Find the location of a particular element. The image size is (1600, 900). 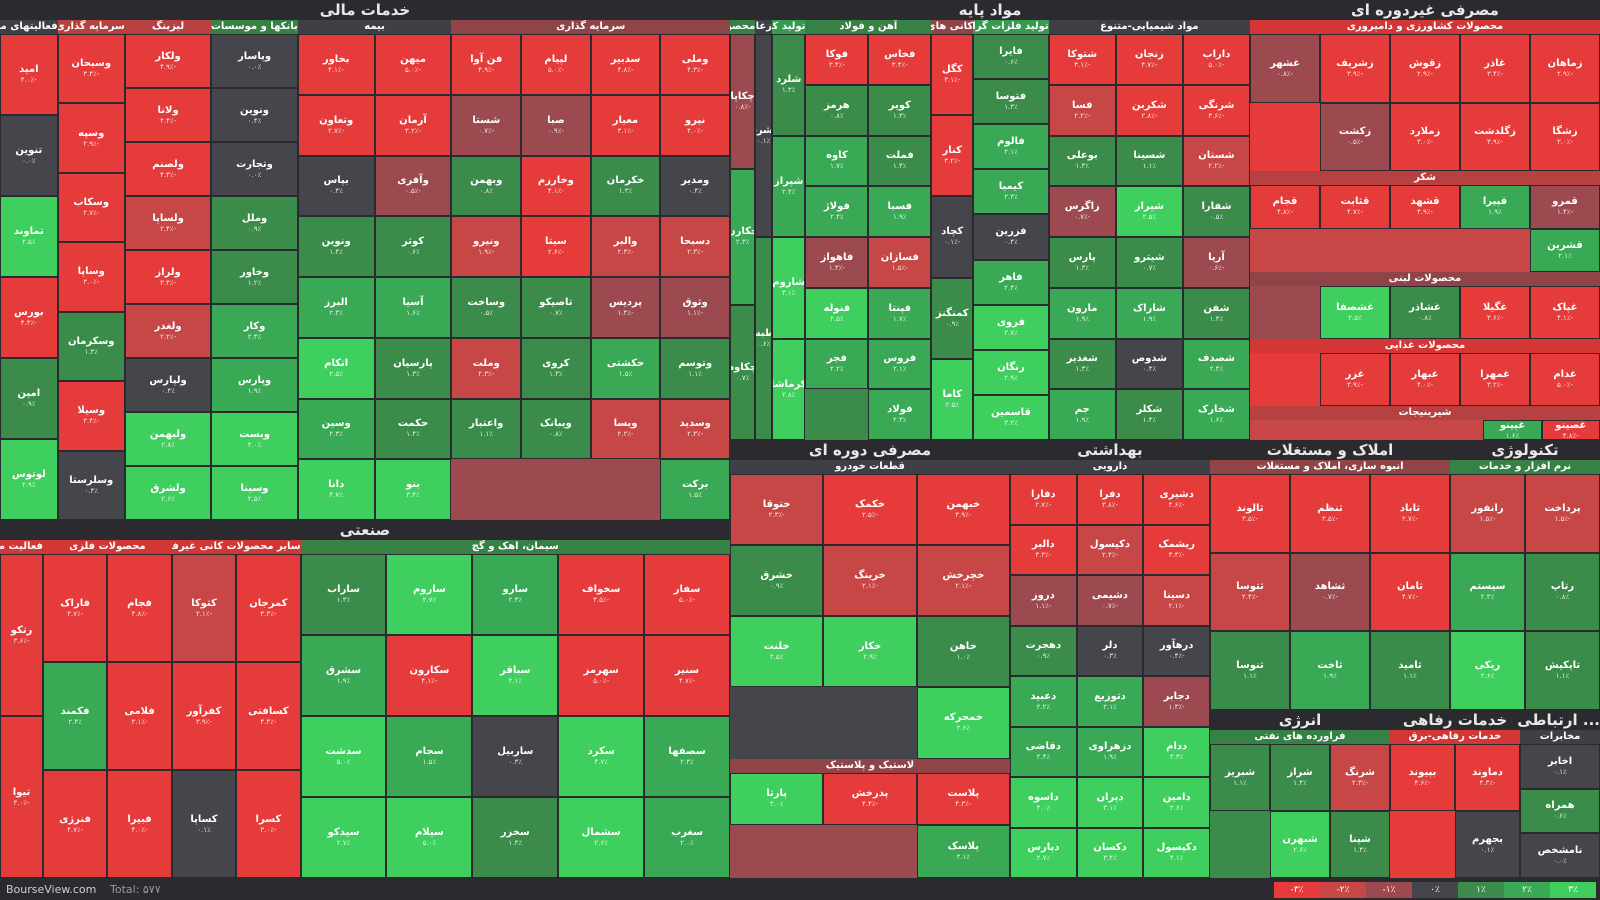

stock-tile: وسبحان -۳.۴٪ is located at coordinates (91, 69).